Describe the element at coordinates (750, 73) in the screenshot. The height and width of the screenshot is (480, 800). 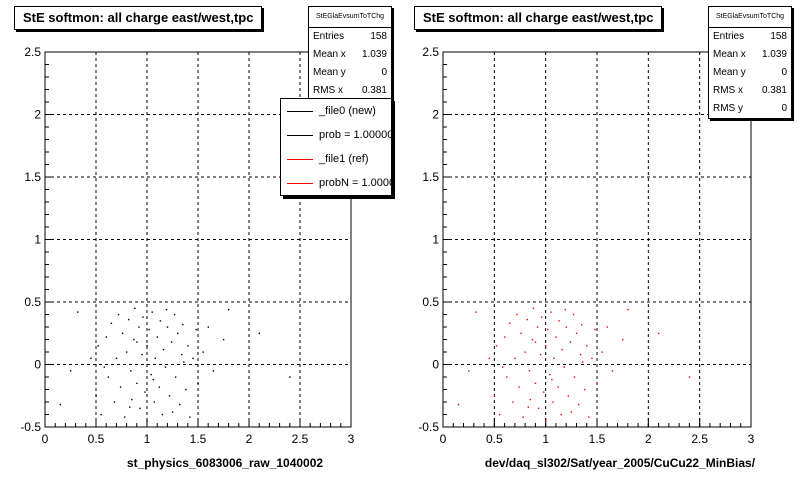
I see `stats-row: Mean y 0` at that location.